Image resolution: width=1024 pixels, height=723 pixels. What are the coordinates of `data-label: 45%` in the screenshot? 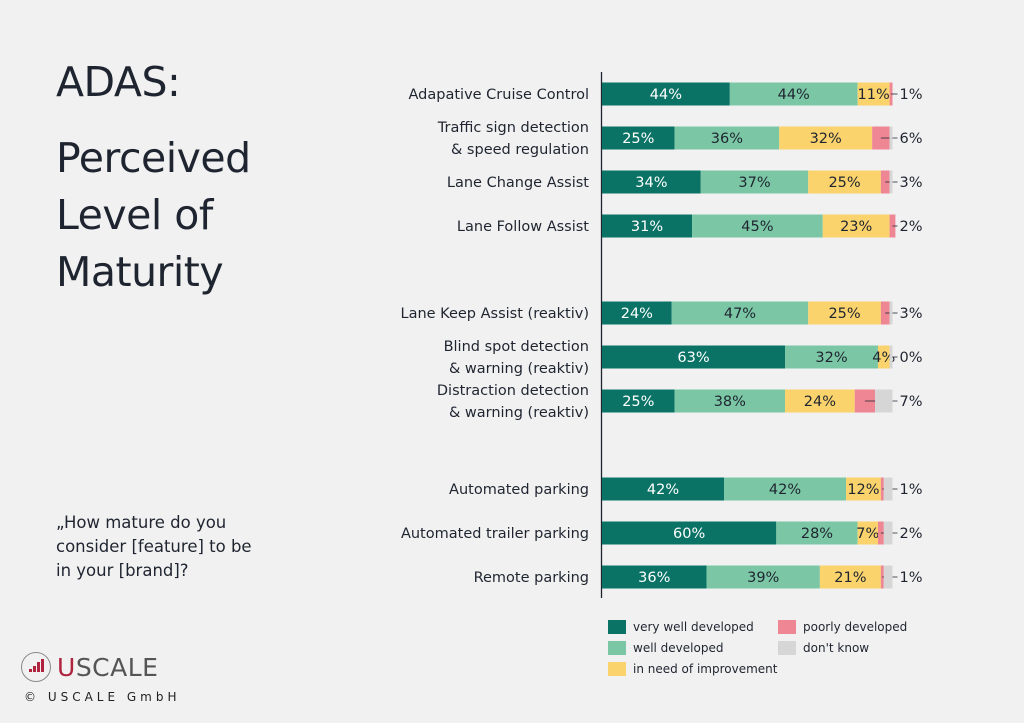 It's located at (757, 227).